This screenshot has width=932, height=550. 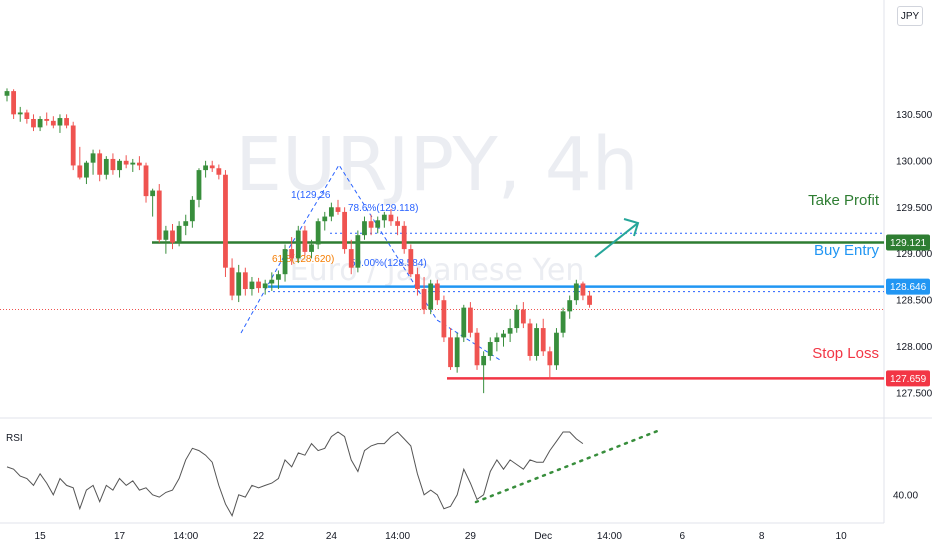 What do you see at coordinates (682, 536) in the screenshot?
I see `time-tick-label: 6` at bounding box center [682, 536].